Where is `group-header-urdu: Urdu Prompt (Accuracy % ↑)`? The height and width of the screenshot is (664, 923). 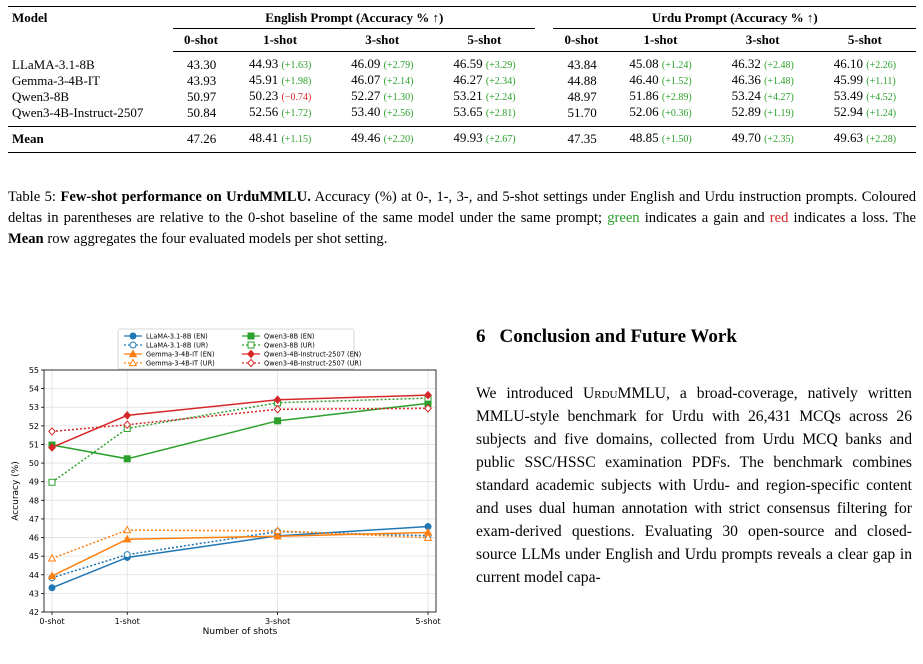
group-header-urdu: Urdu Prompt (Accuracy % ↑) is located at coordinates (734, 17).